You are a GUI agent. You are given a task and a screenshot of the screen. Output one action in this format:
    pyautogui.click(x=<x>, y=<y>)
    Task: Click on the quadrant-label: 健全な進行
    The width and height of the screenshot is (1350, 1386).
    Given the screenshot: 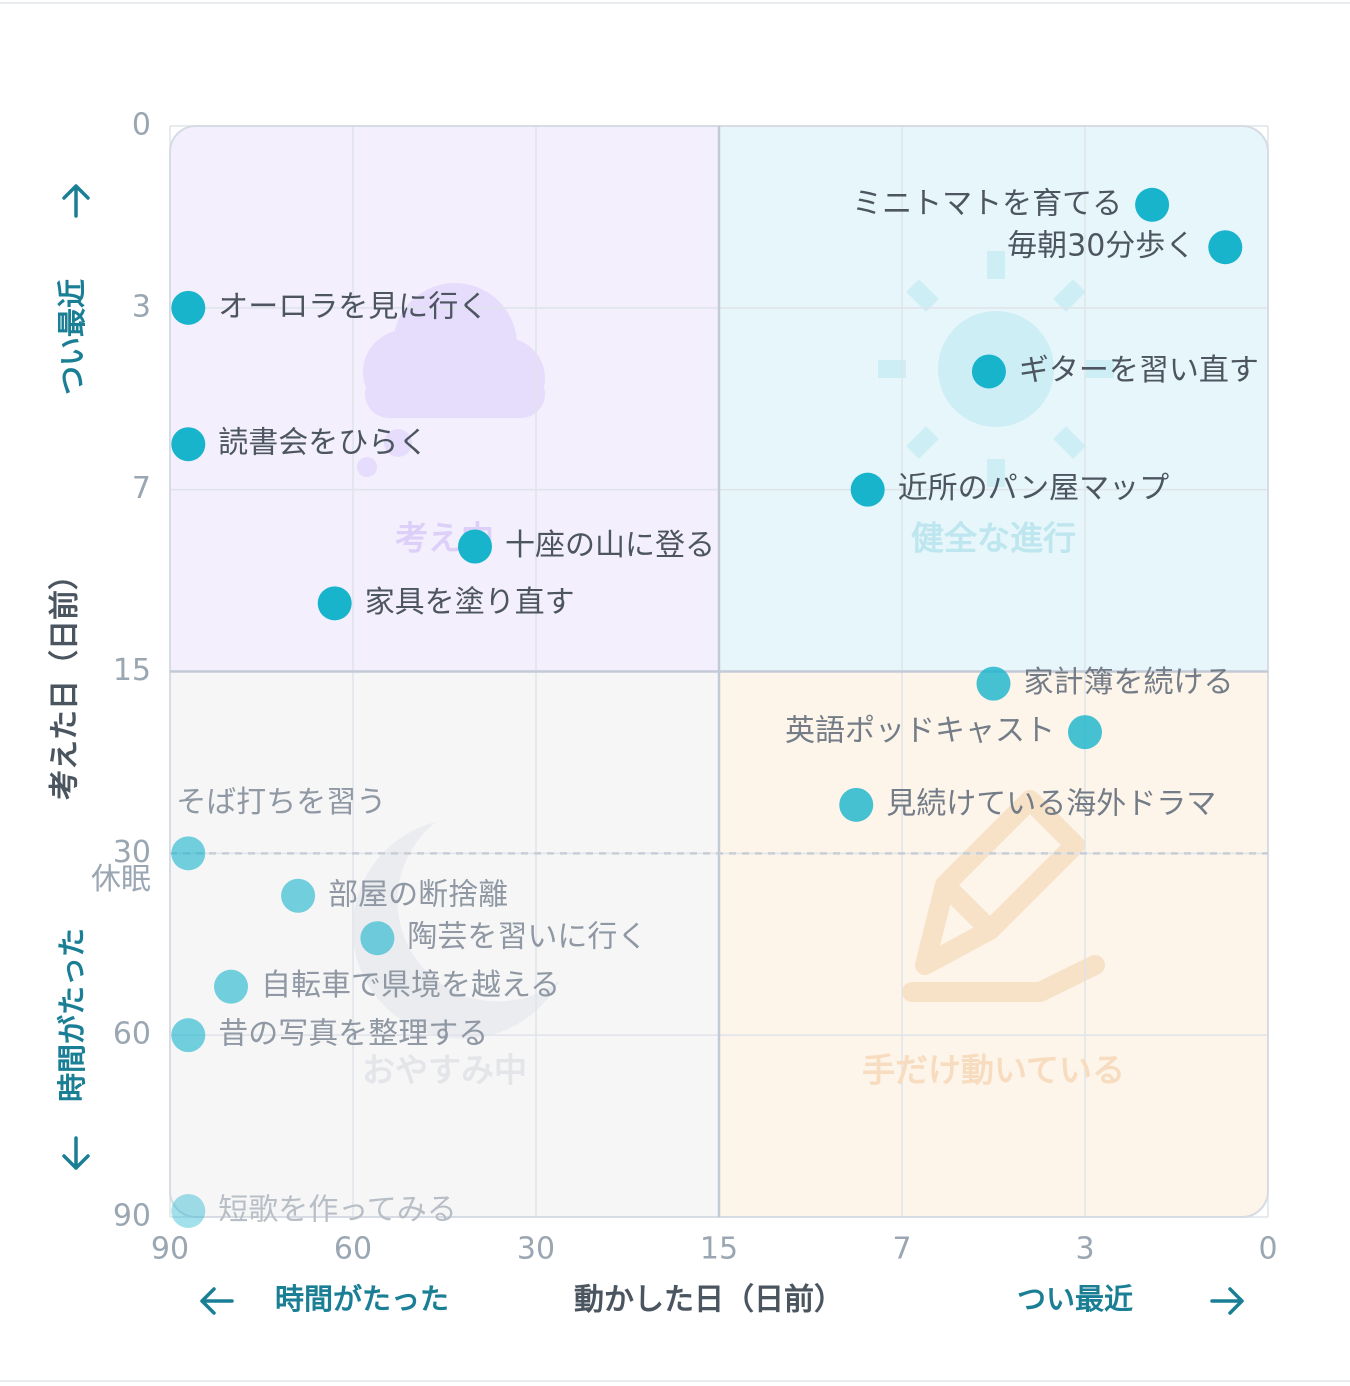 What is the action you would take?
    pyautogui.click(x=993, y=538)
    